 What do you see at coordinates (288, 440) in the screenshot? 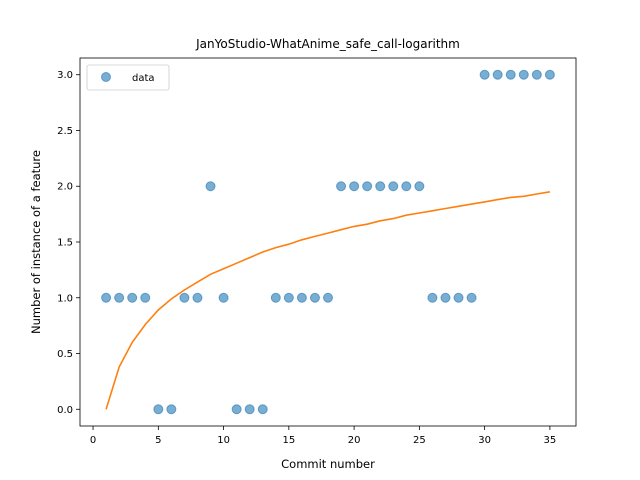
I see `x-tick-label: 15` at bounding box center [288, 440].